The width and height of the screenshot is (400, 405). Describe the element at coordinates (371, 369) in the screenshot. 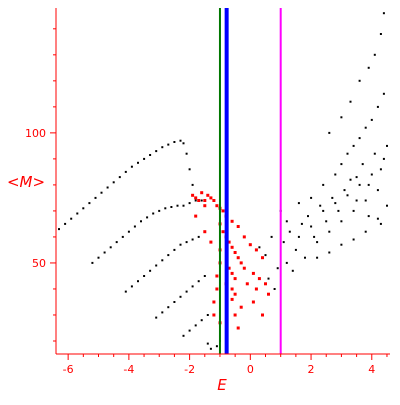

I see `x-tick-label: 4` at that location.